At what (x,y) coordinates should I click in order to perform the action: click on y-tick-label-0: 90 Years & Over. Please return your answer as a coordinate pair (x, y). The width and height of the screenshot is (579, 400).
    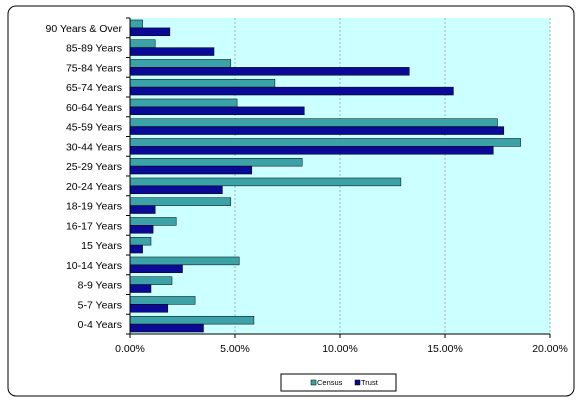
    Looking at the image, I should click on (84, 29).